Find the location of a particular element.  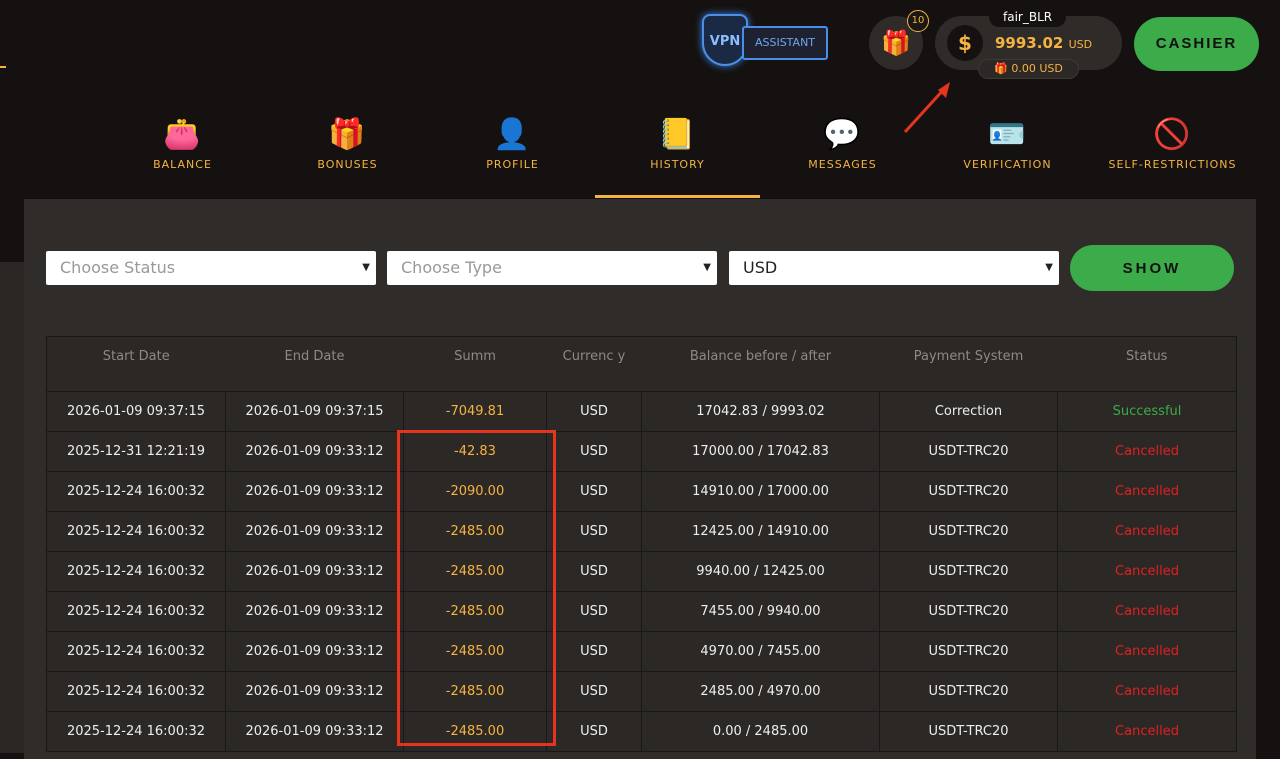

table-cell: Correction is located at coordinates (968, 411).